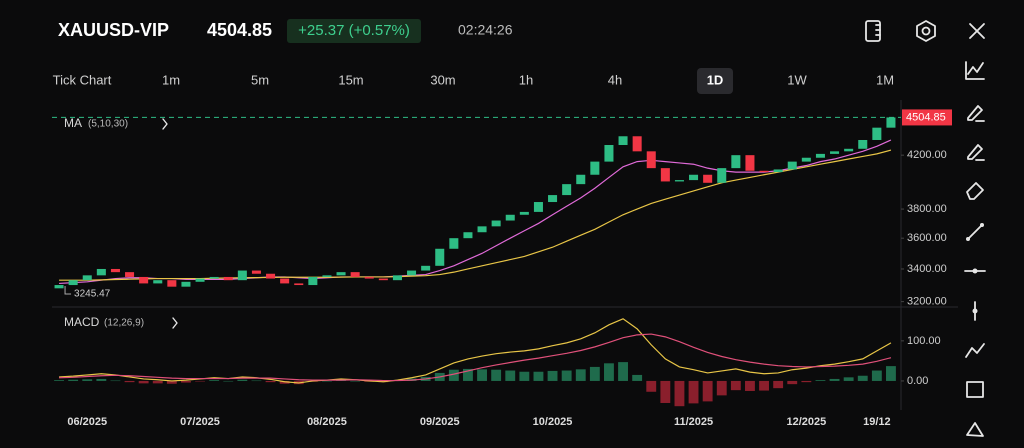  What do you see at coordinates (108, 124) in the screenshot?
I see `indicator-params: (5,10,30)` at bounding box center [108, 124].